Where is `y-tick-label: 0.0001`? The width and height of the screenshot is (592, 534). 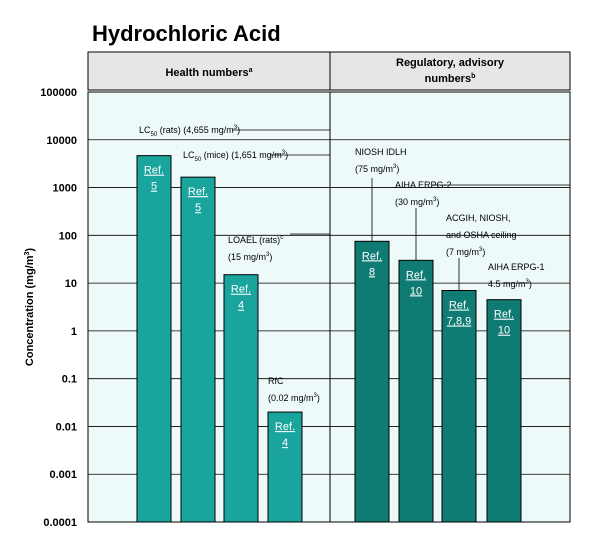
y-tick-label: 0.0001 is located at coordinates (60, 523).